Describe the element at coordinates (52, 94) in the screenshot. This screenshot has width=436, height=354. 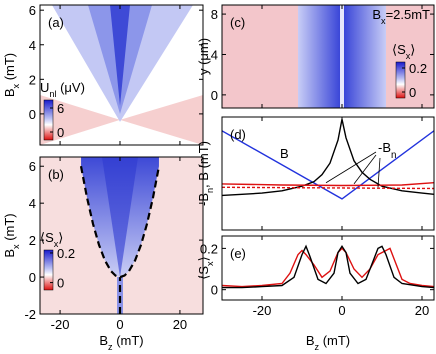
I see `subscript: nl` at that location.